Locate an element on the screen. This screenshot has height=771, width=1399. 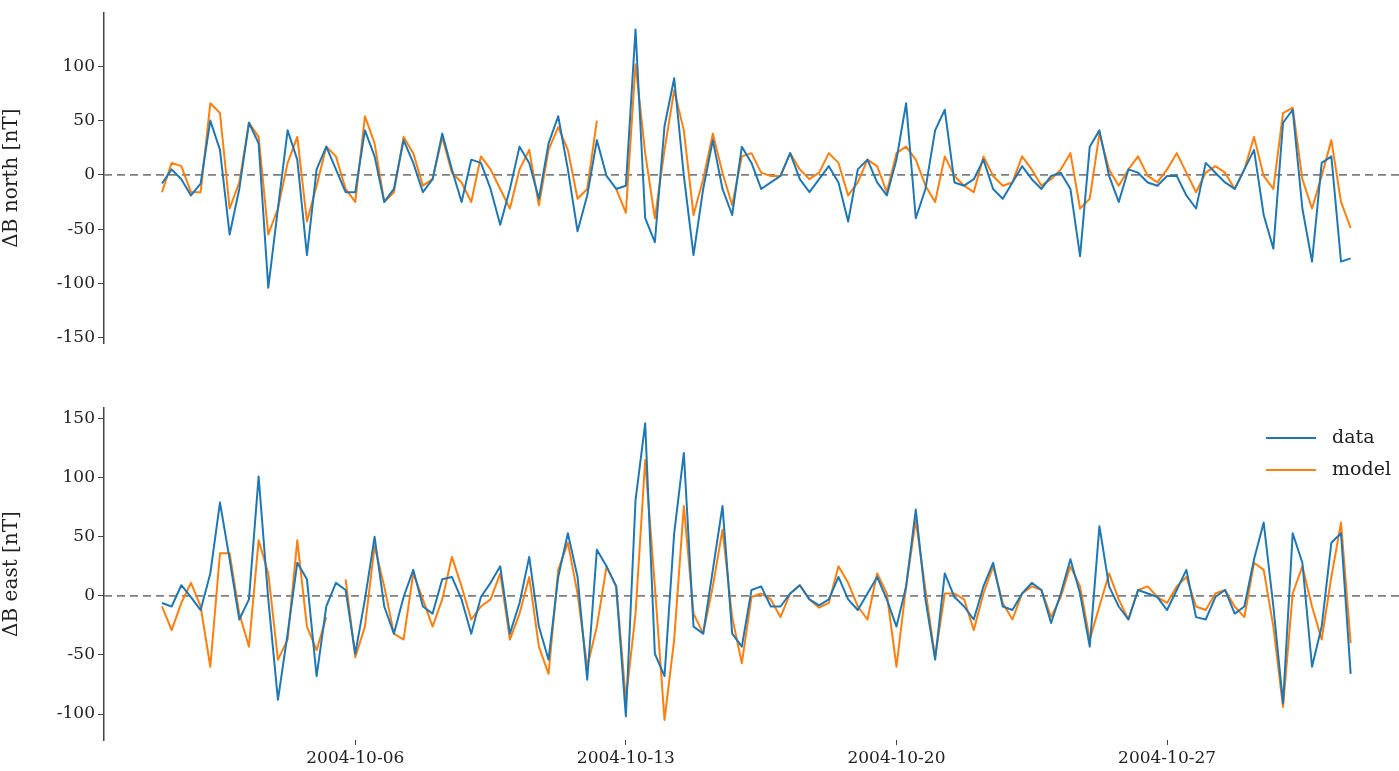
y-axis-title: ΔB north [nT] is located at coordinates (11, 178).